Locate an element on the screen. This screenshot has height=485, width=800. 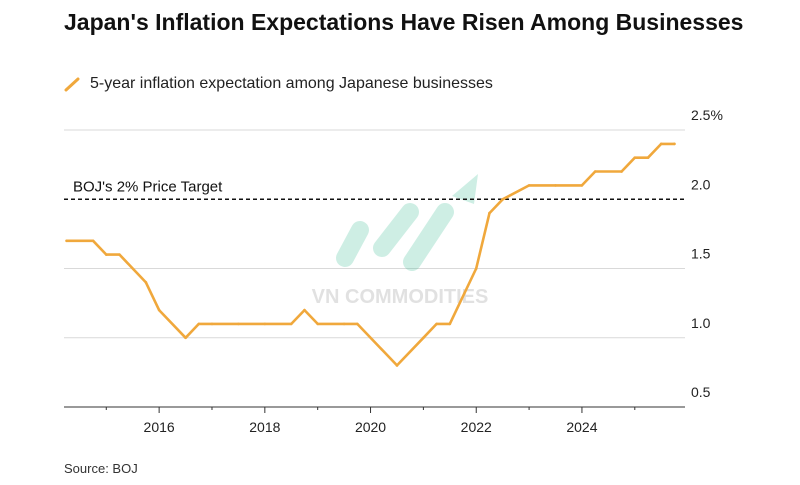
x-axis: 2016 2018 2020 2022 2024 is located at coordinates (374, 420).